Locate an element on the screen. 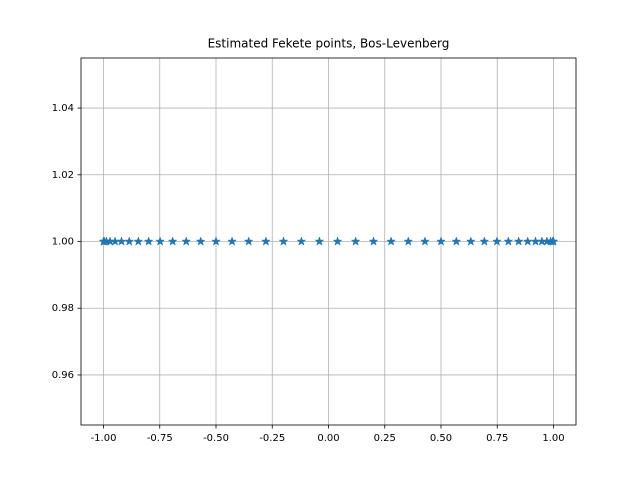 Image resolution: width=640 pixels, height=480 pixels. x-tick-label: 0.75 is located at coordinates (497, 438).